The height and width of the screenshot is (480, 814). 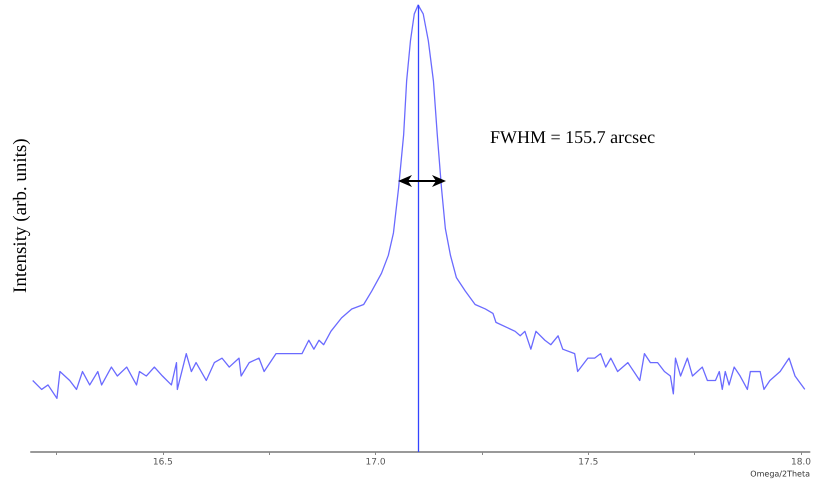 What do you see at coordinates (20, 215) in the screenshot?
I see `y-axis-title: Intensity (arb. units)` at bounding box center [20, 215].